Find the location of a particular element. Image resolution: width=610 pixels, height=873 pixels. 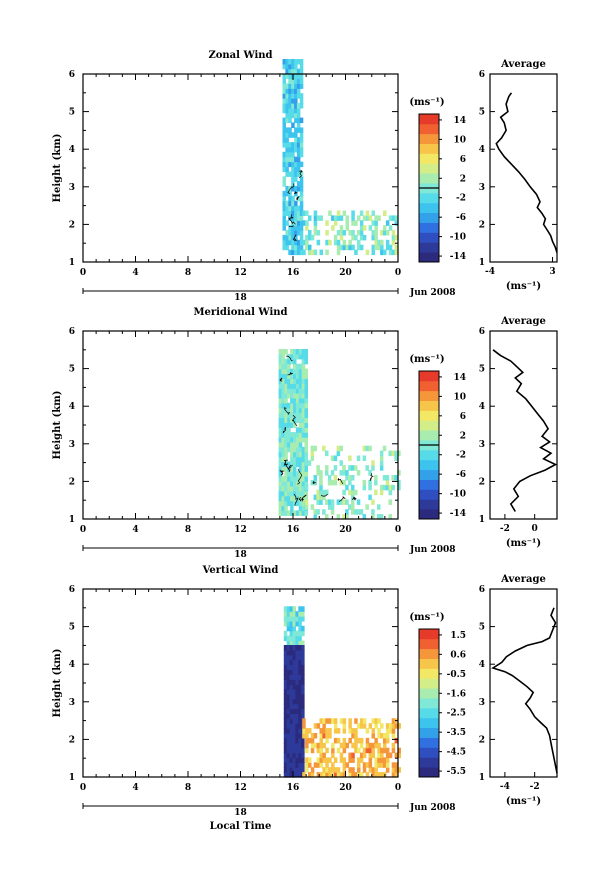

contour-line is located at coordinates (354, 498).